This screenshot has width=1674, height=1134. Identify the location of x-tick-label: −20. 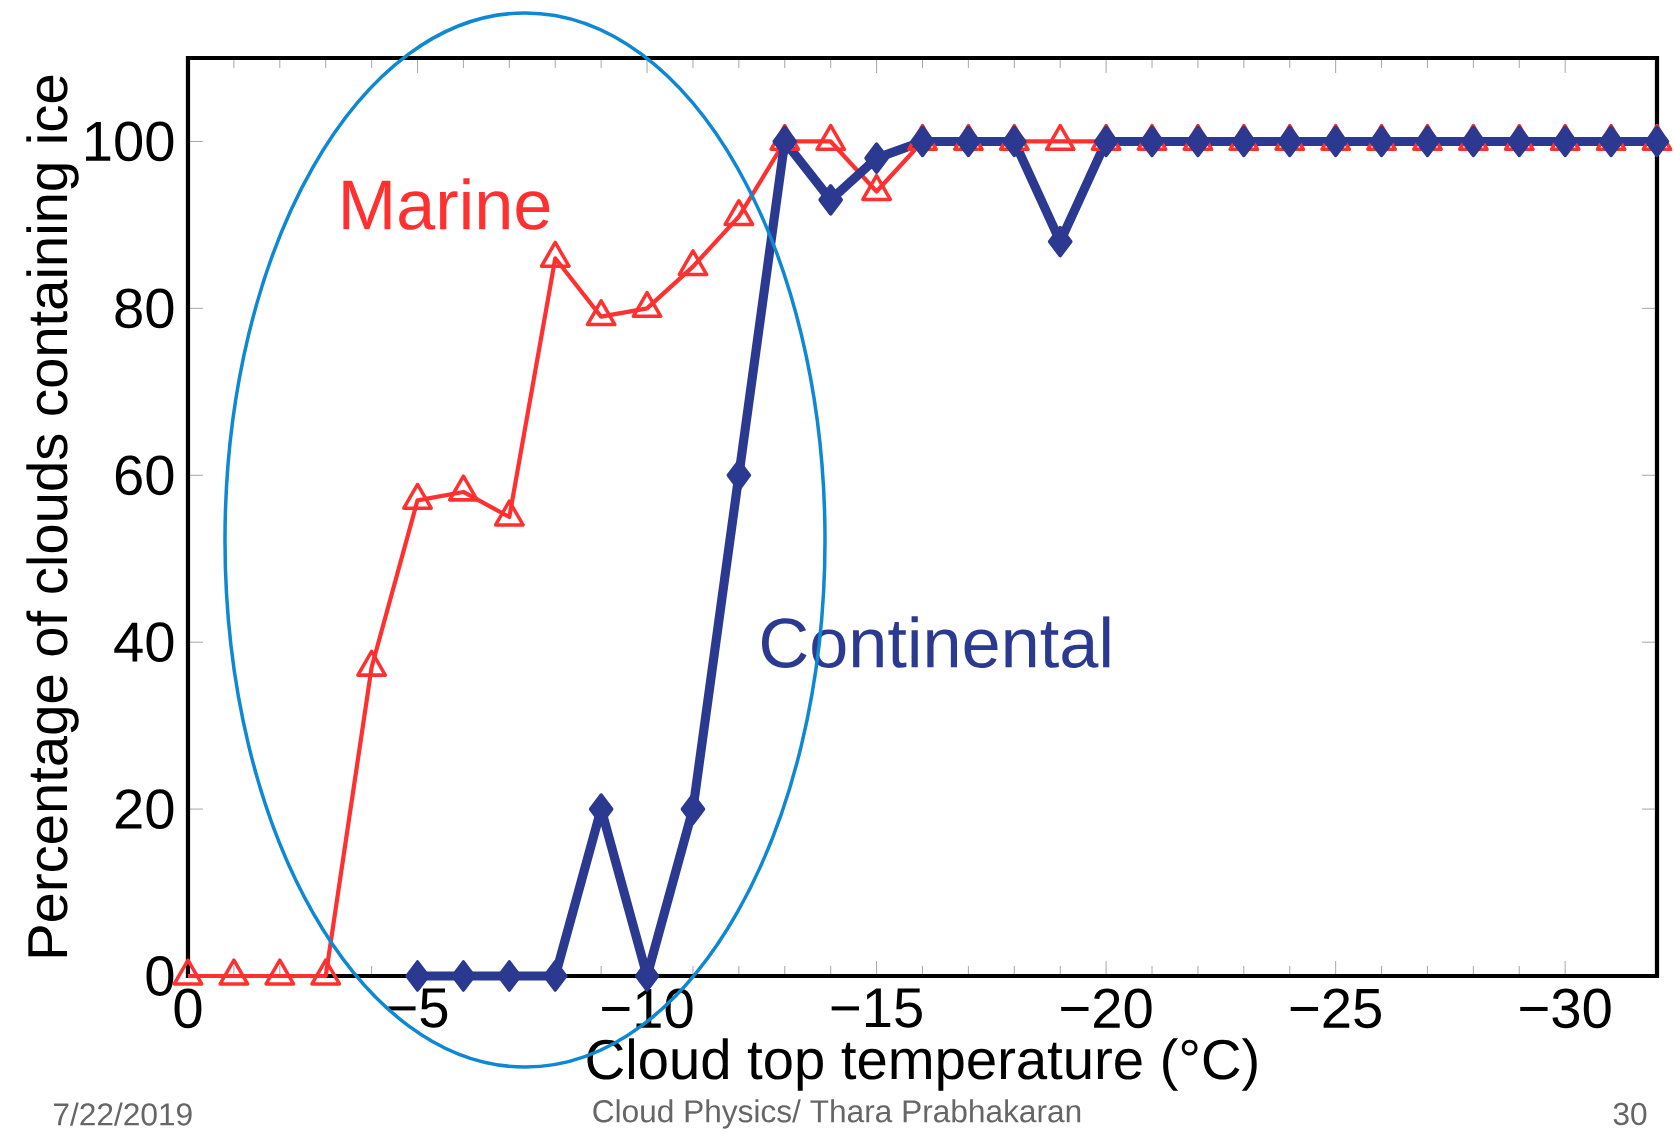
(1106, 1008).